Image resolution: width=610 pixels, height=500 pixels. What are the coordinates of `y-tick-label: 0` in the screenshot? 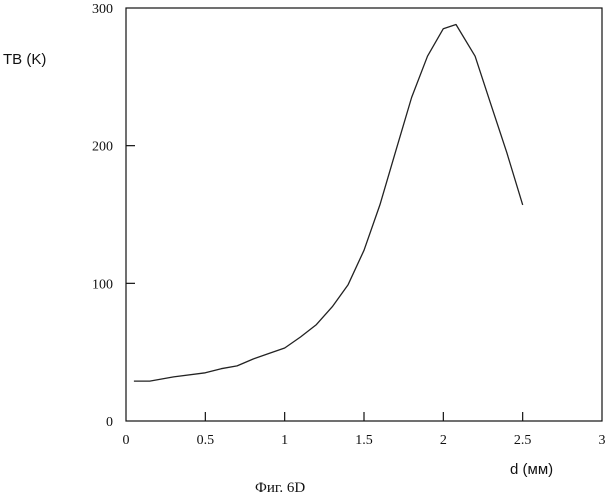 It's located at (109, 422).